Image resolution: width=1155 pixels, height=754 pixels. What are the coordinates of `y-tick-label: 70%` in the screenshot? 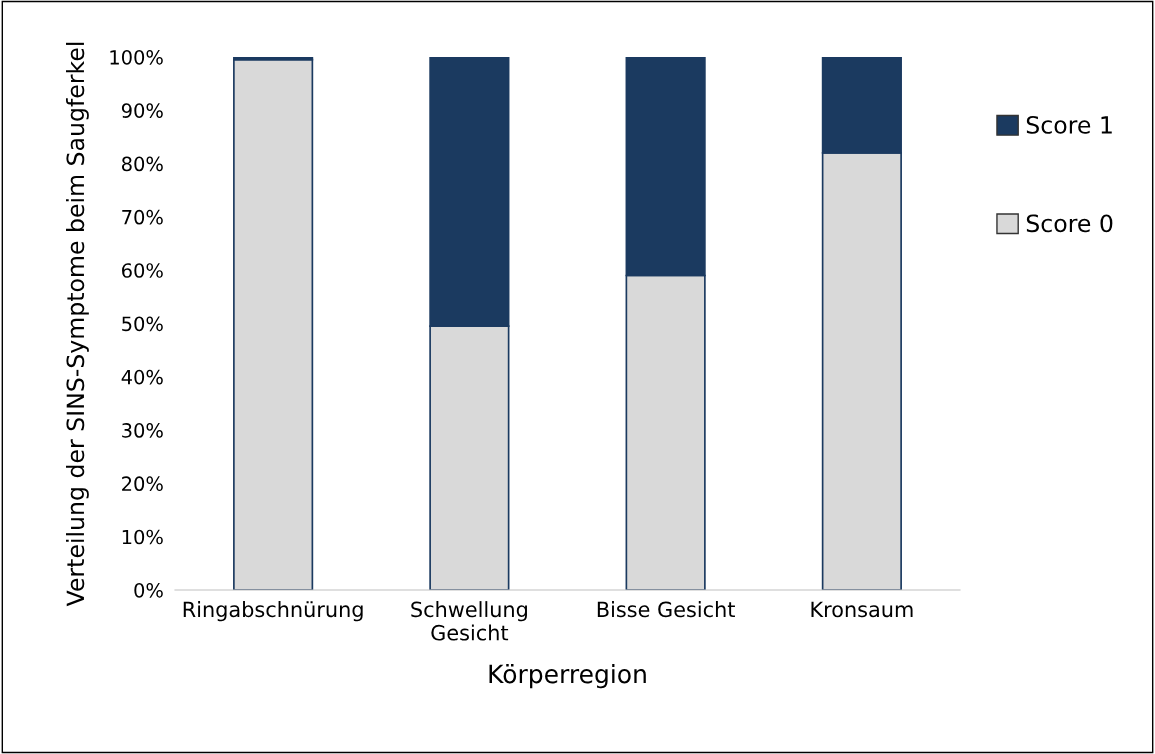 It's located at (142, 217).